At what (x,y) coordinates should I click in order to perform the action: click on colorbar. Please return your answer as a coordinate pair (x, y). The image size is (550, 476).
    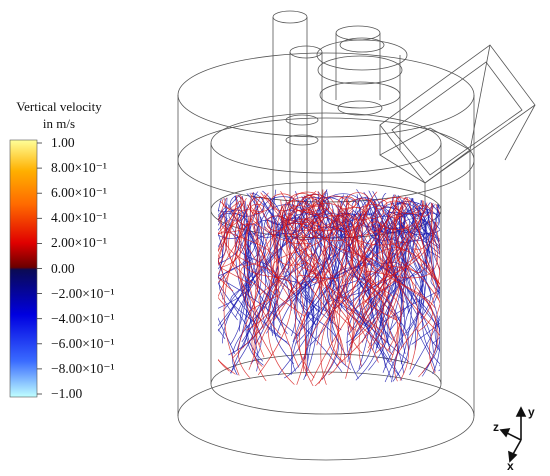
    Looking at the image, I should click on (23, 268).